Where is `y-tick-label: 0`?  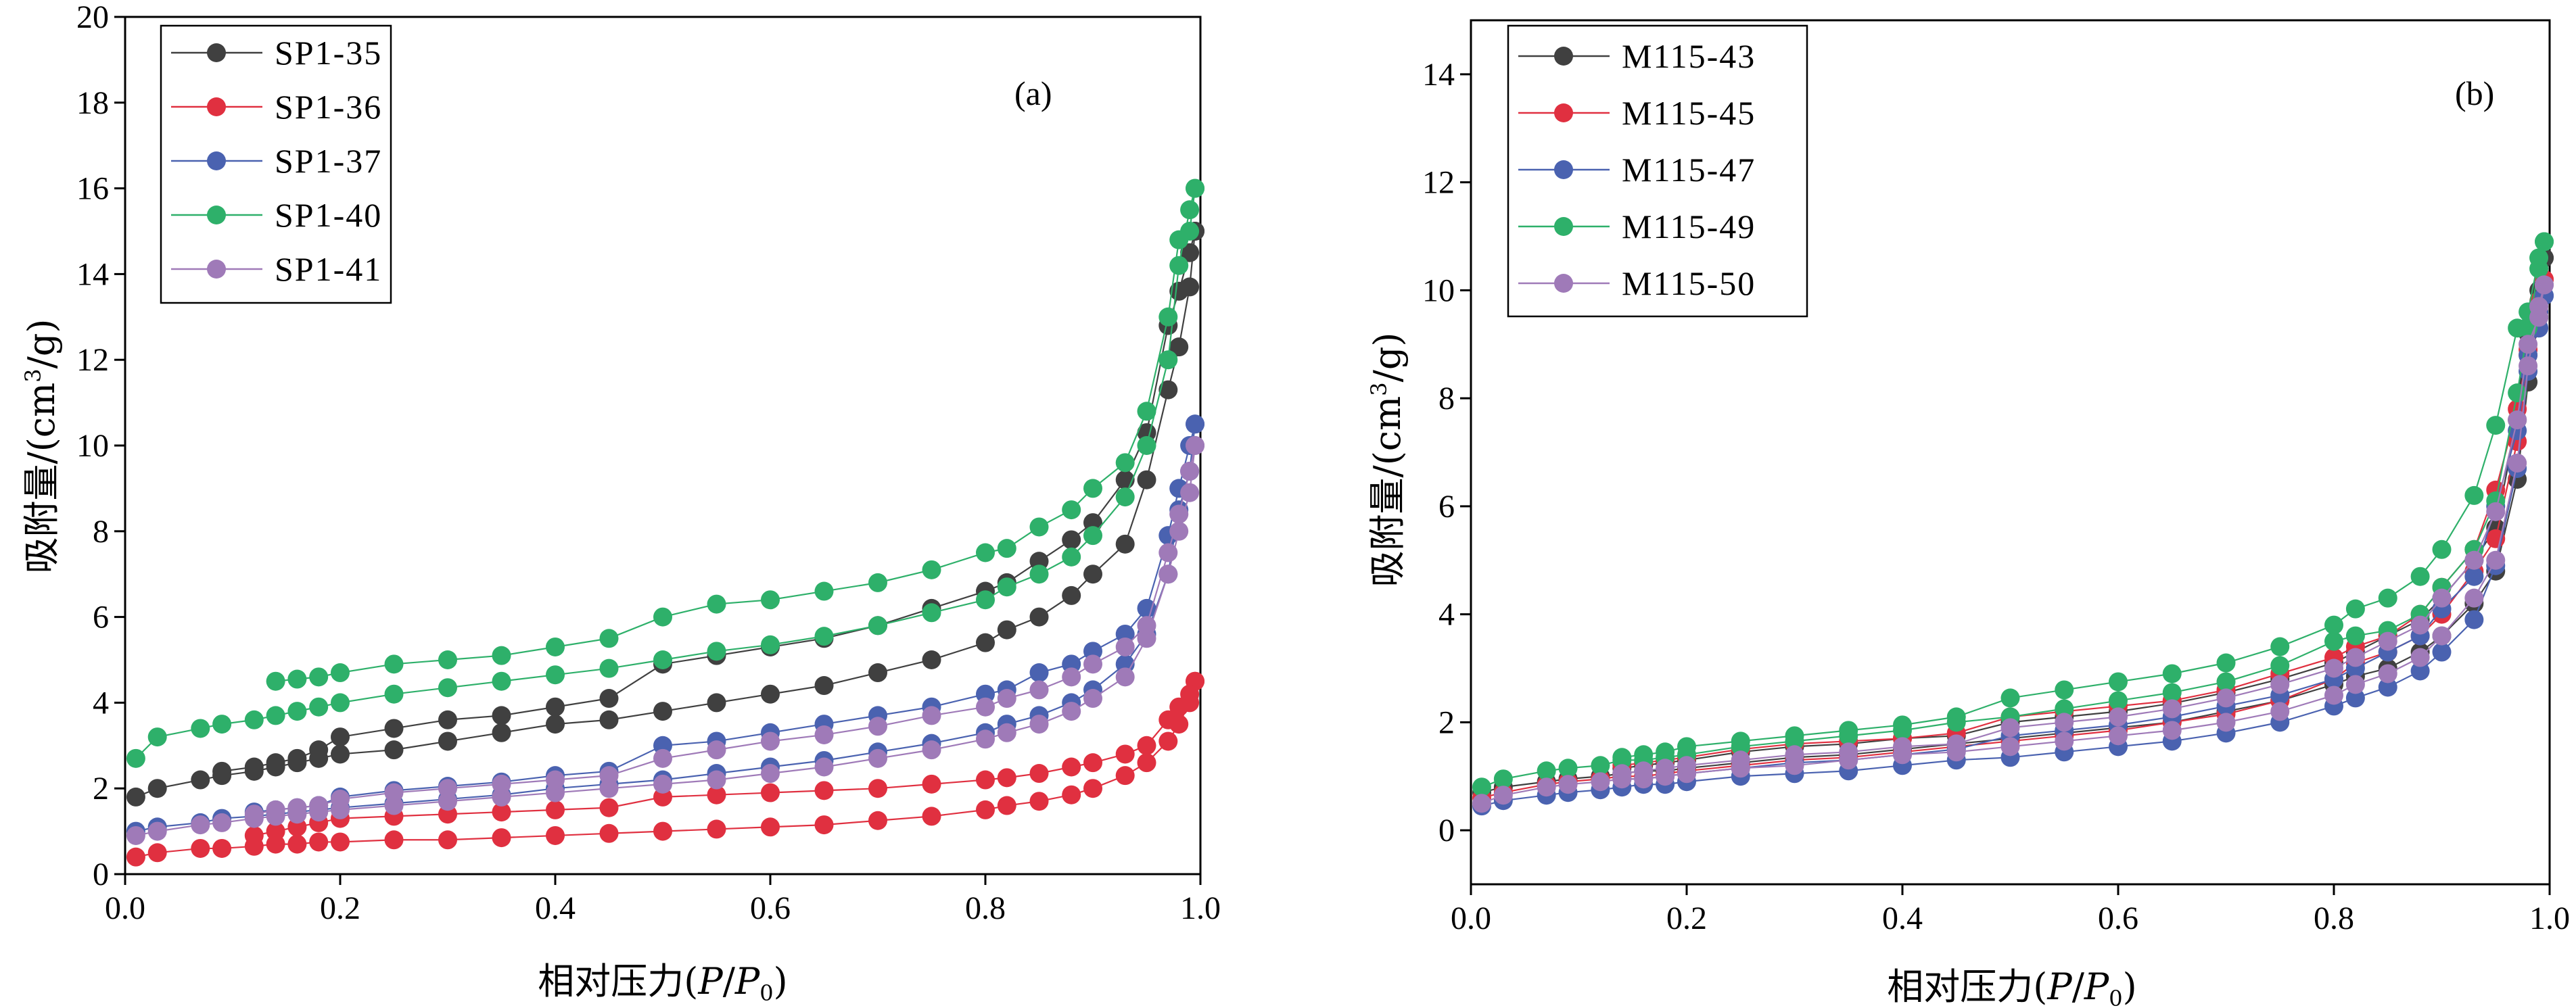
y-tick-label: 0 is located at coordinates (1446, 830).